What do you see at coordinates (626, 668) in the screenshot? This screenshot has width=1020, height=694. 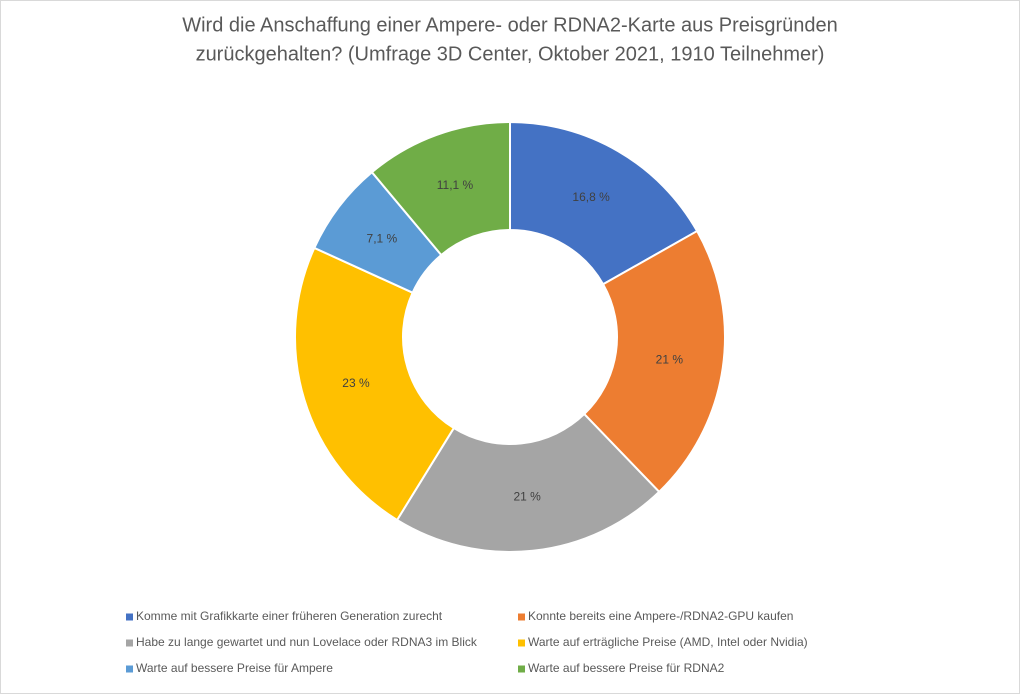 I see `legend-label: Warte auf bessere Preise für RDNA2` at bounding box center [626, 668].